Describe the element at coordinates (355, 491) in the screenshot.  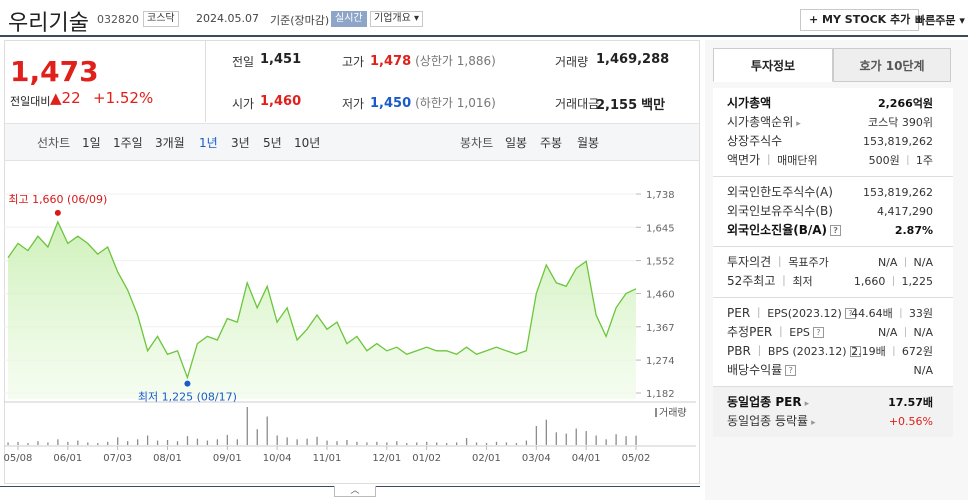
I see `collapse-button: ︿` at that location.